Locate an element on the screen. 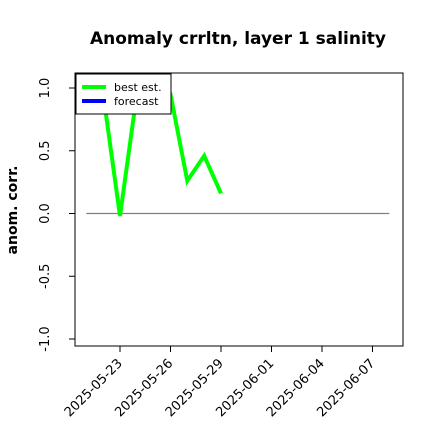  legend: best est.forecast is located at coordinates (123, 94).